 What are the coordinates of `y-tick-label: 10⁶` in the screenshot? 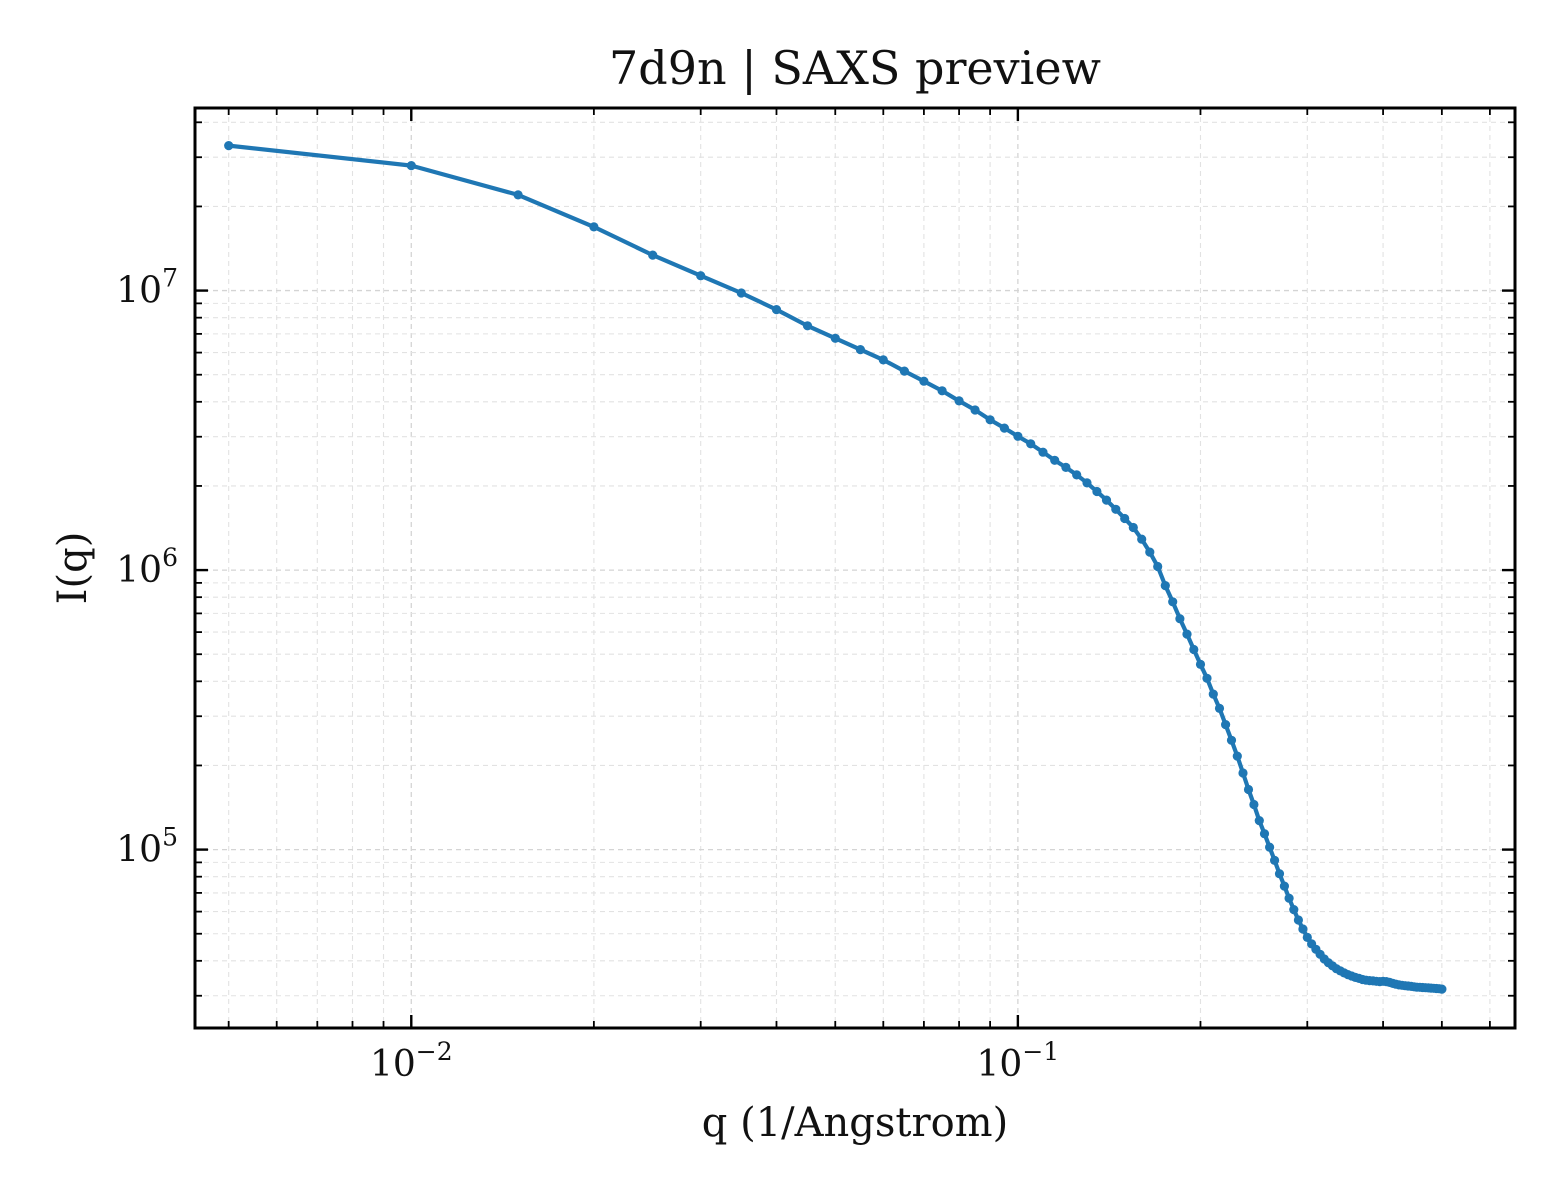 It's located at (147, 567).